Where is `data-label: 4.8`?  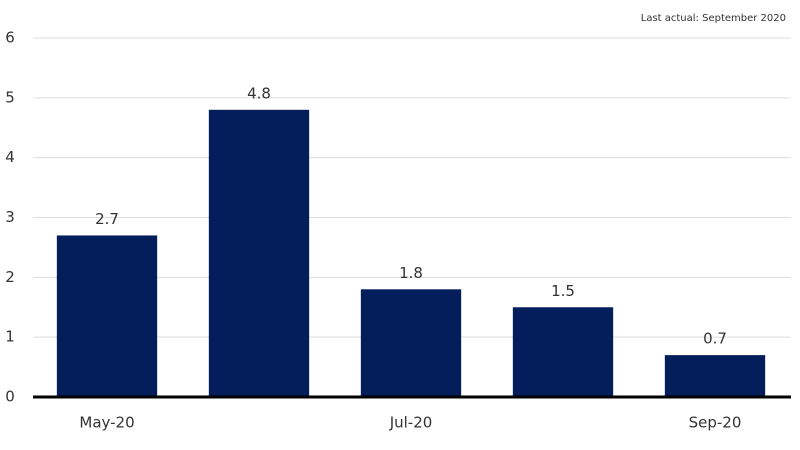 data-label: 4.8 is located at coordinates (259, 93).